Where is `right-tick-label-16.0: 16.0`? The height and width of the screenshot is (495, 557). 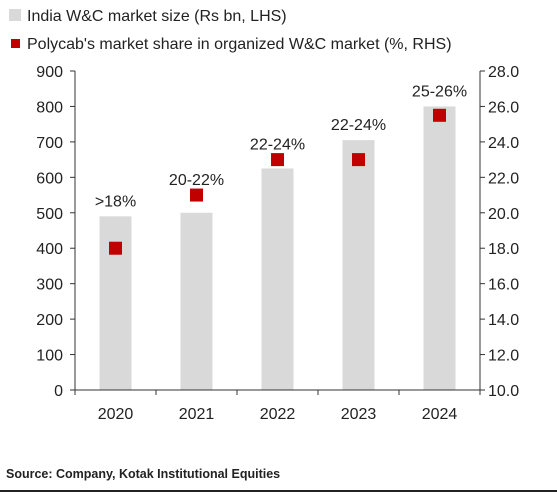 right-tick-label-16.0: 16.0 is located at coordinates (503, 285).